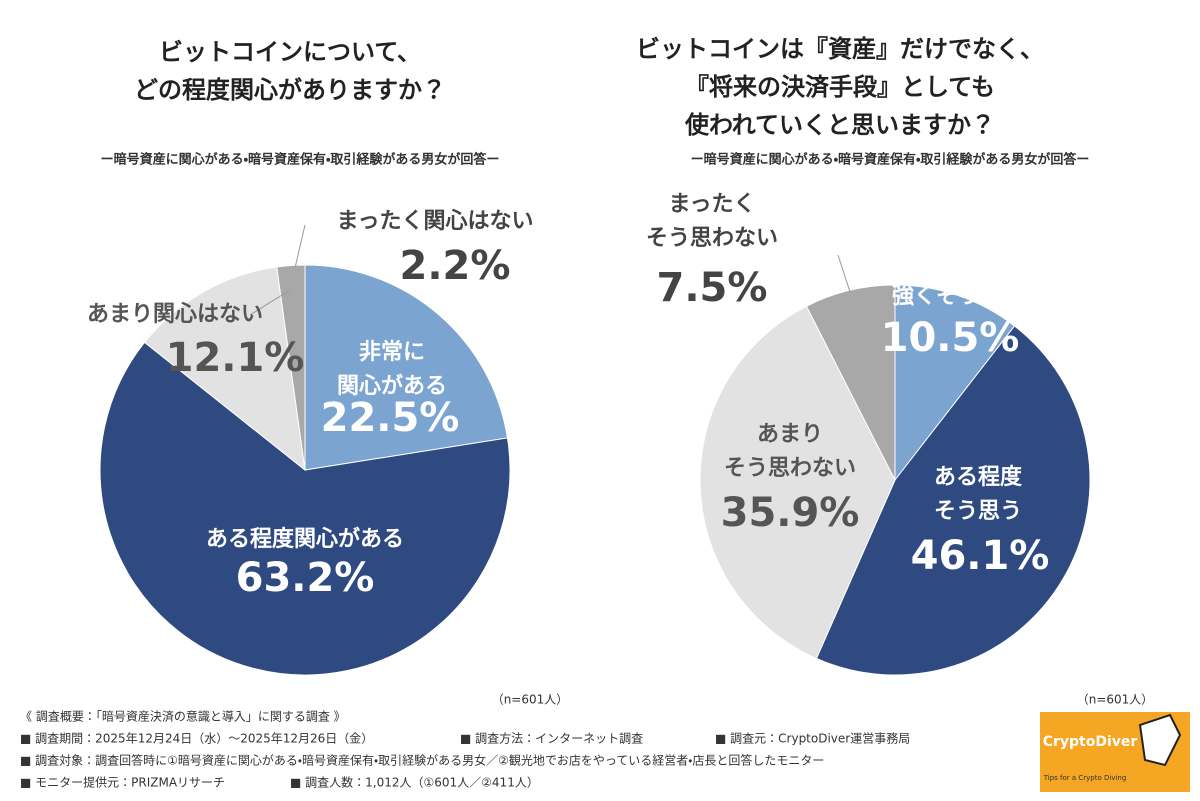  Describe the element at coordinates (1085, 778) in the screenshot. I see `logo-tagline: Tips for a Crypto Diving` at that location.